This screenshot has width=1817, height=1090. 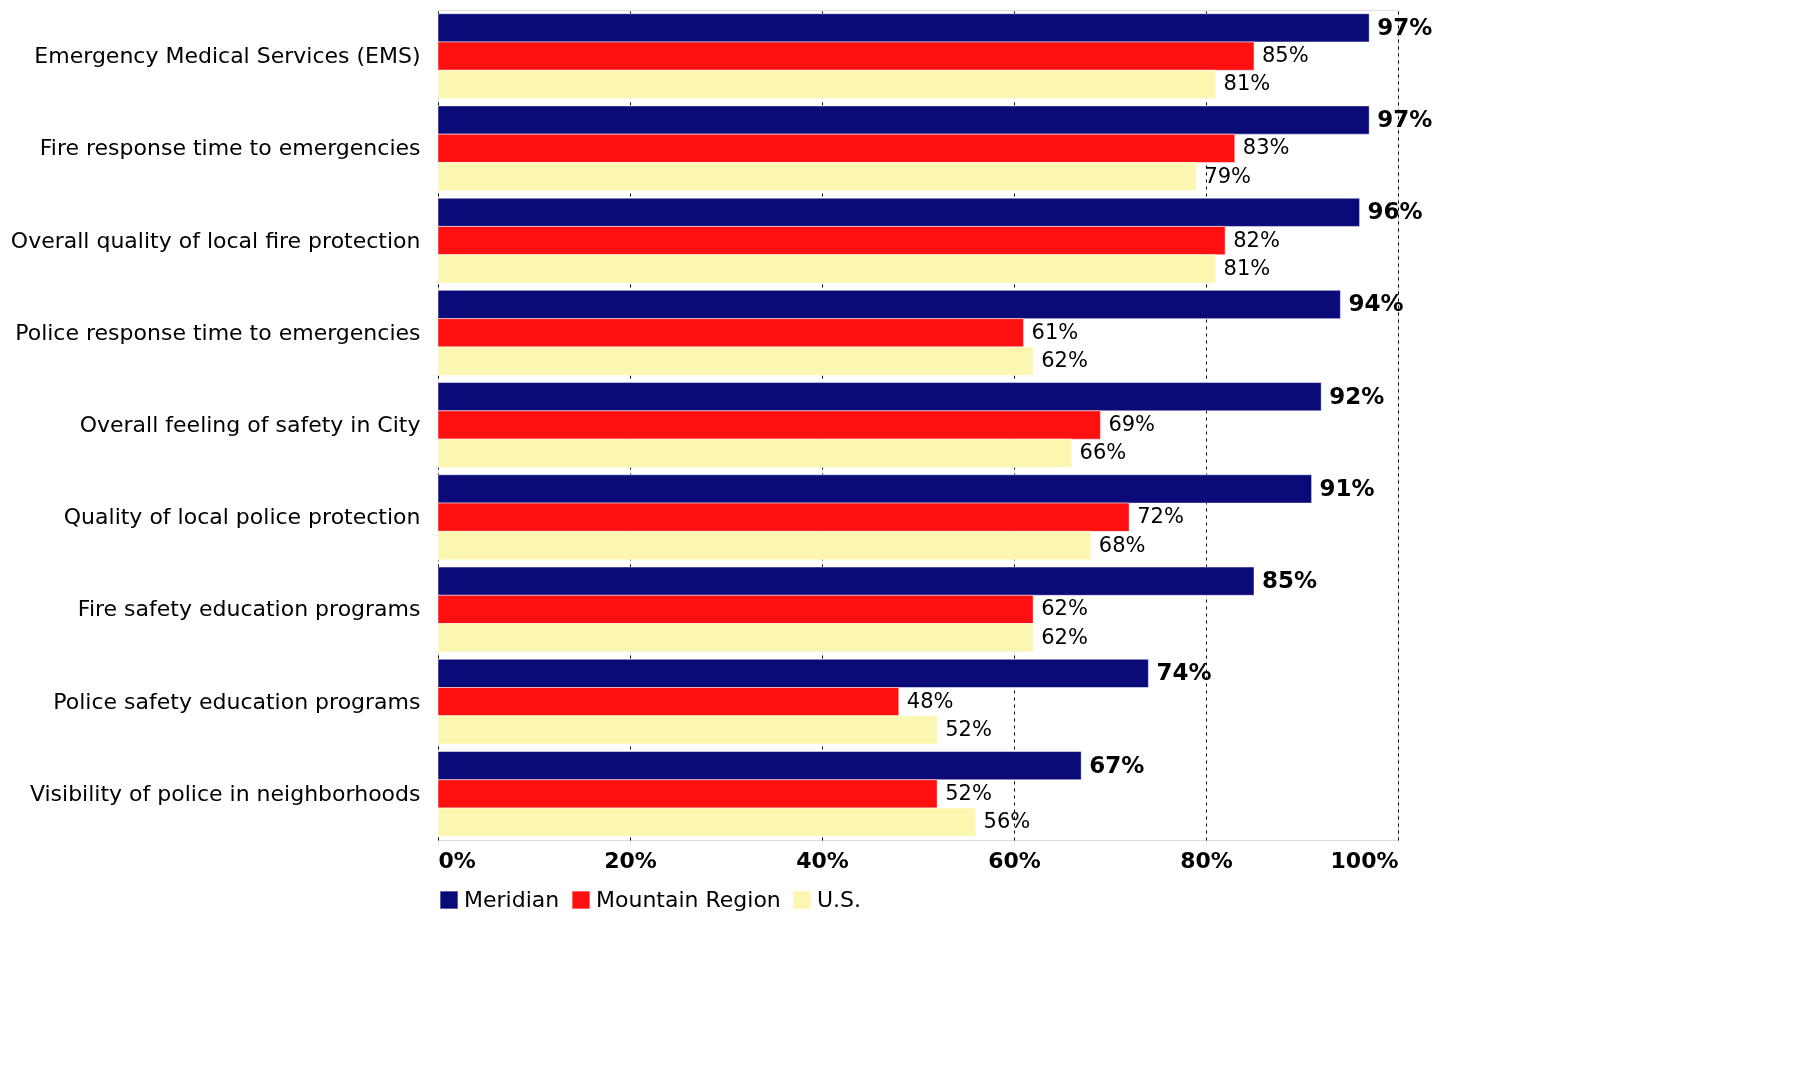 I want to click on x-tick-label: 40%, so click(x=822, y=860).